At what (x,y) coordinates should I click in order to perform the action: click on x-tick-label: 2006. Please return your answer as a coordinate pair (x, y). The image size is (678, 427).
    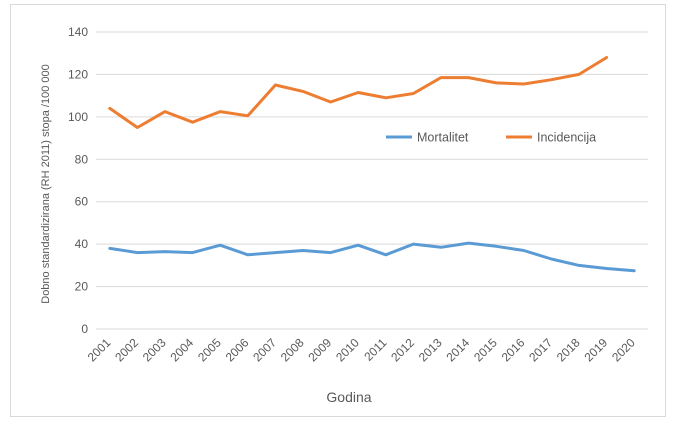
    Looking at the image, I should click on (237, 349).